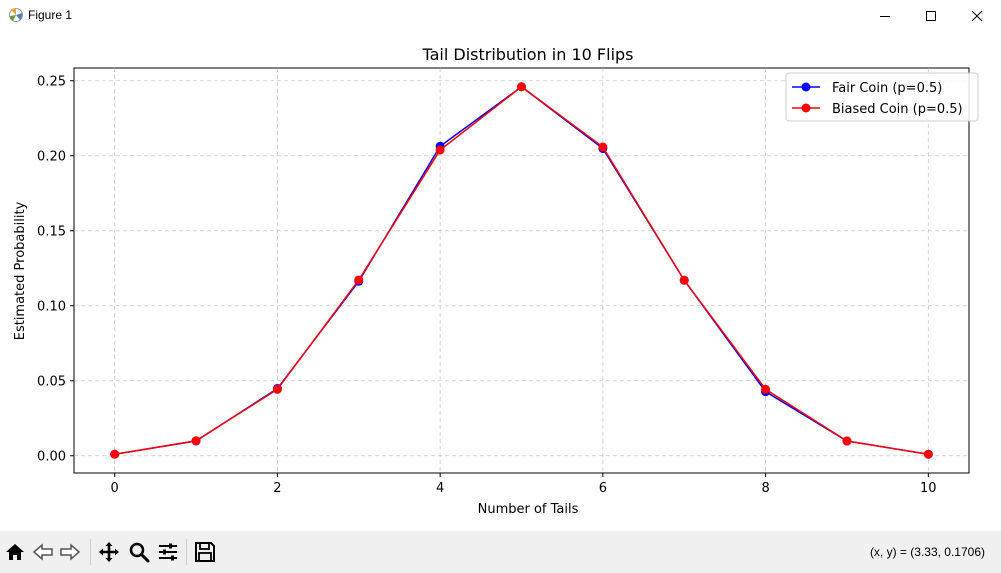 This screenshot has width=1002, height=573. Describe the element at coordinates (524, 484) in the screenshot. I see `x-axis-ticks: 0 2 4 6 8 10` at that location.